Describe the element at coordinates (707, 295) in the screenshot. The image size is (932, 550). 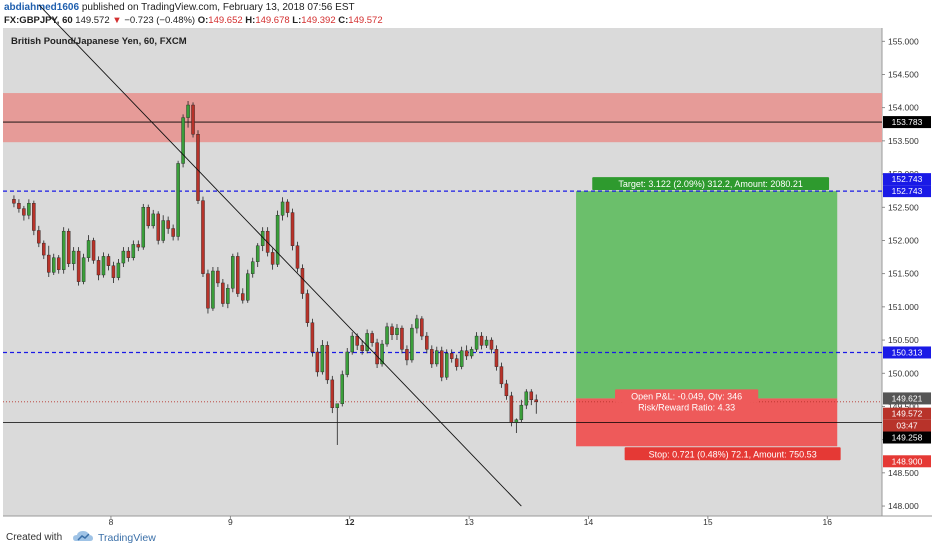
I see `position-target-zone` at that location.